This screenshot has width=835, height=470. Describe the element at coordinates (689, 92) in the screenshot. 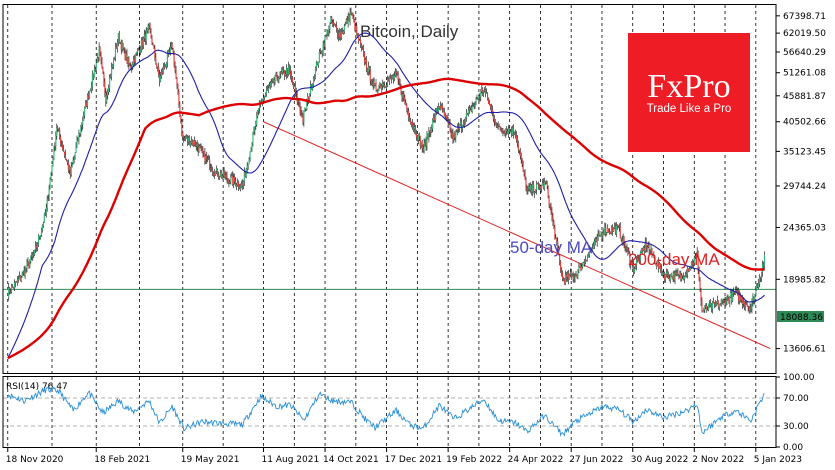

I see `fxpro-logo: FxPro Trade Like a Pro` at that location.